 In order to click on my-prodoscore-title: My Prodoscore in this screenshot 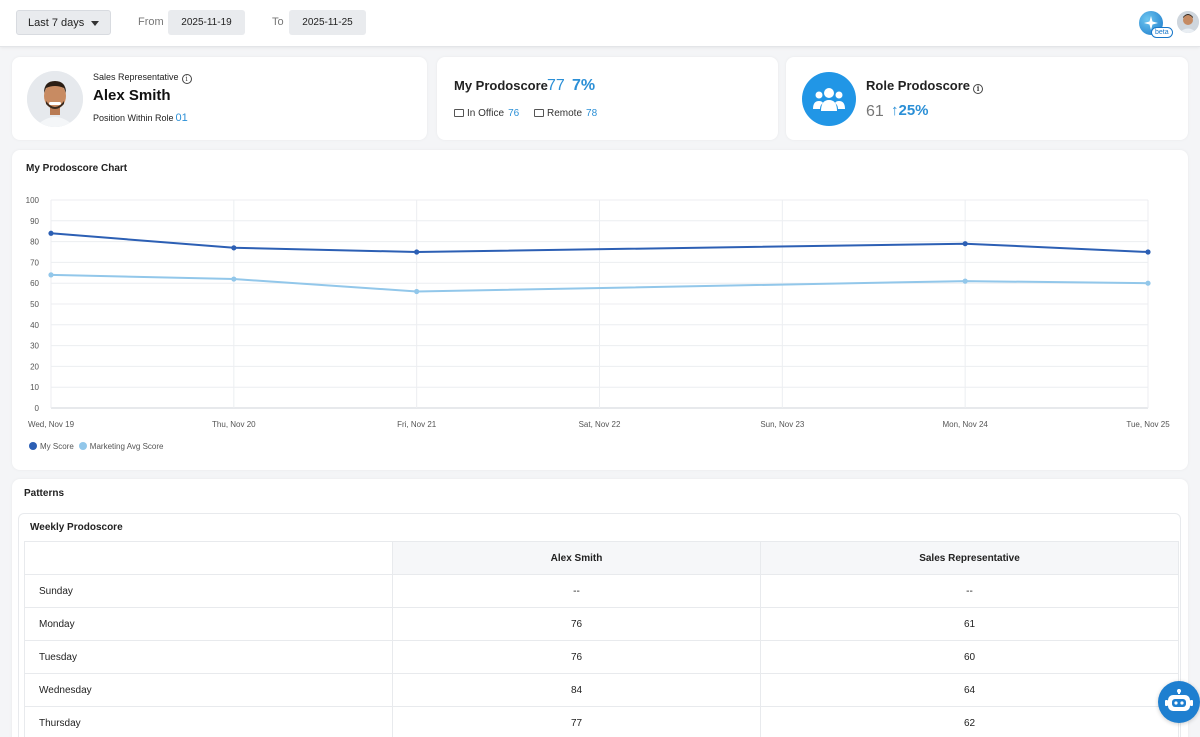, I will do `click(501, 85)`.